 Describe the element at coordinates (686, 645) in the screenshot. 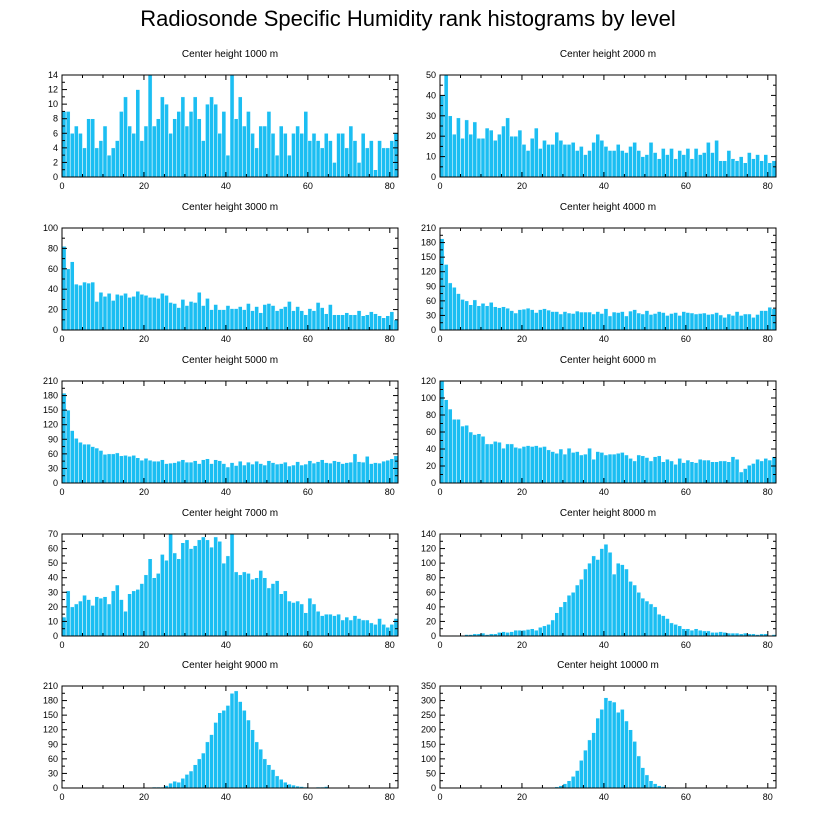

I see `x-tick-label: 60` at that location.